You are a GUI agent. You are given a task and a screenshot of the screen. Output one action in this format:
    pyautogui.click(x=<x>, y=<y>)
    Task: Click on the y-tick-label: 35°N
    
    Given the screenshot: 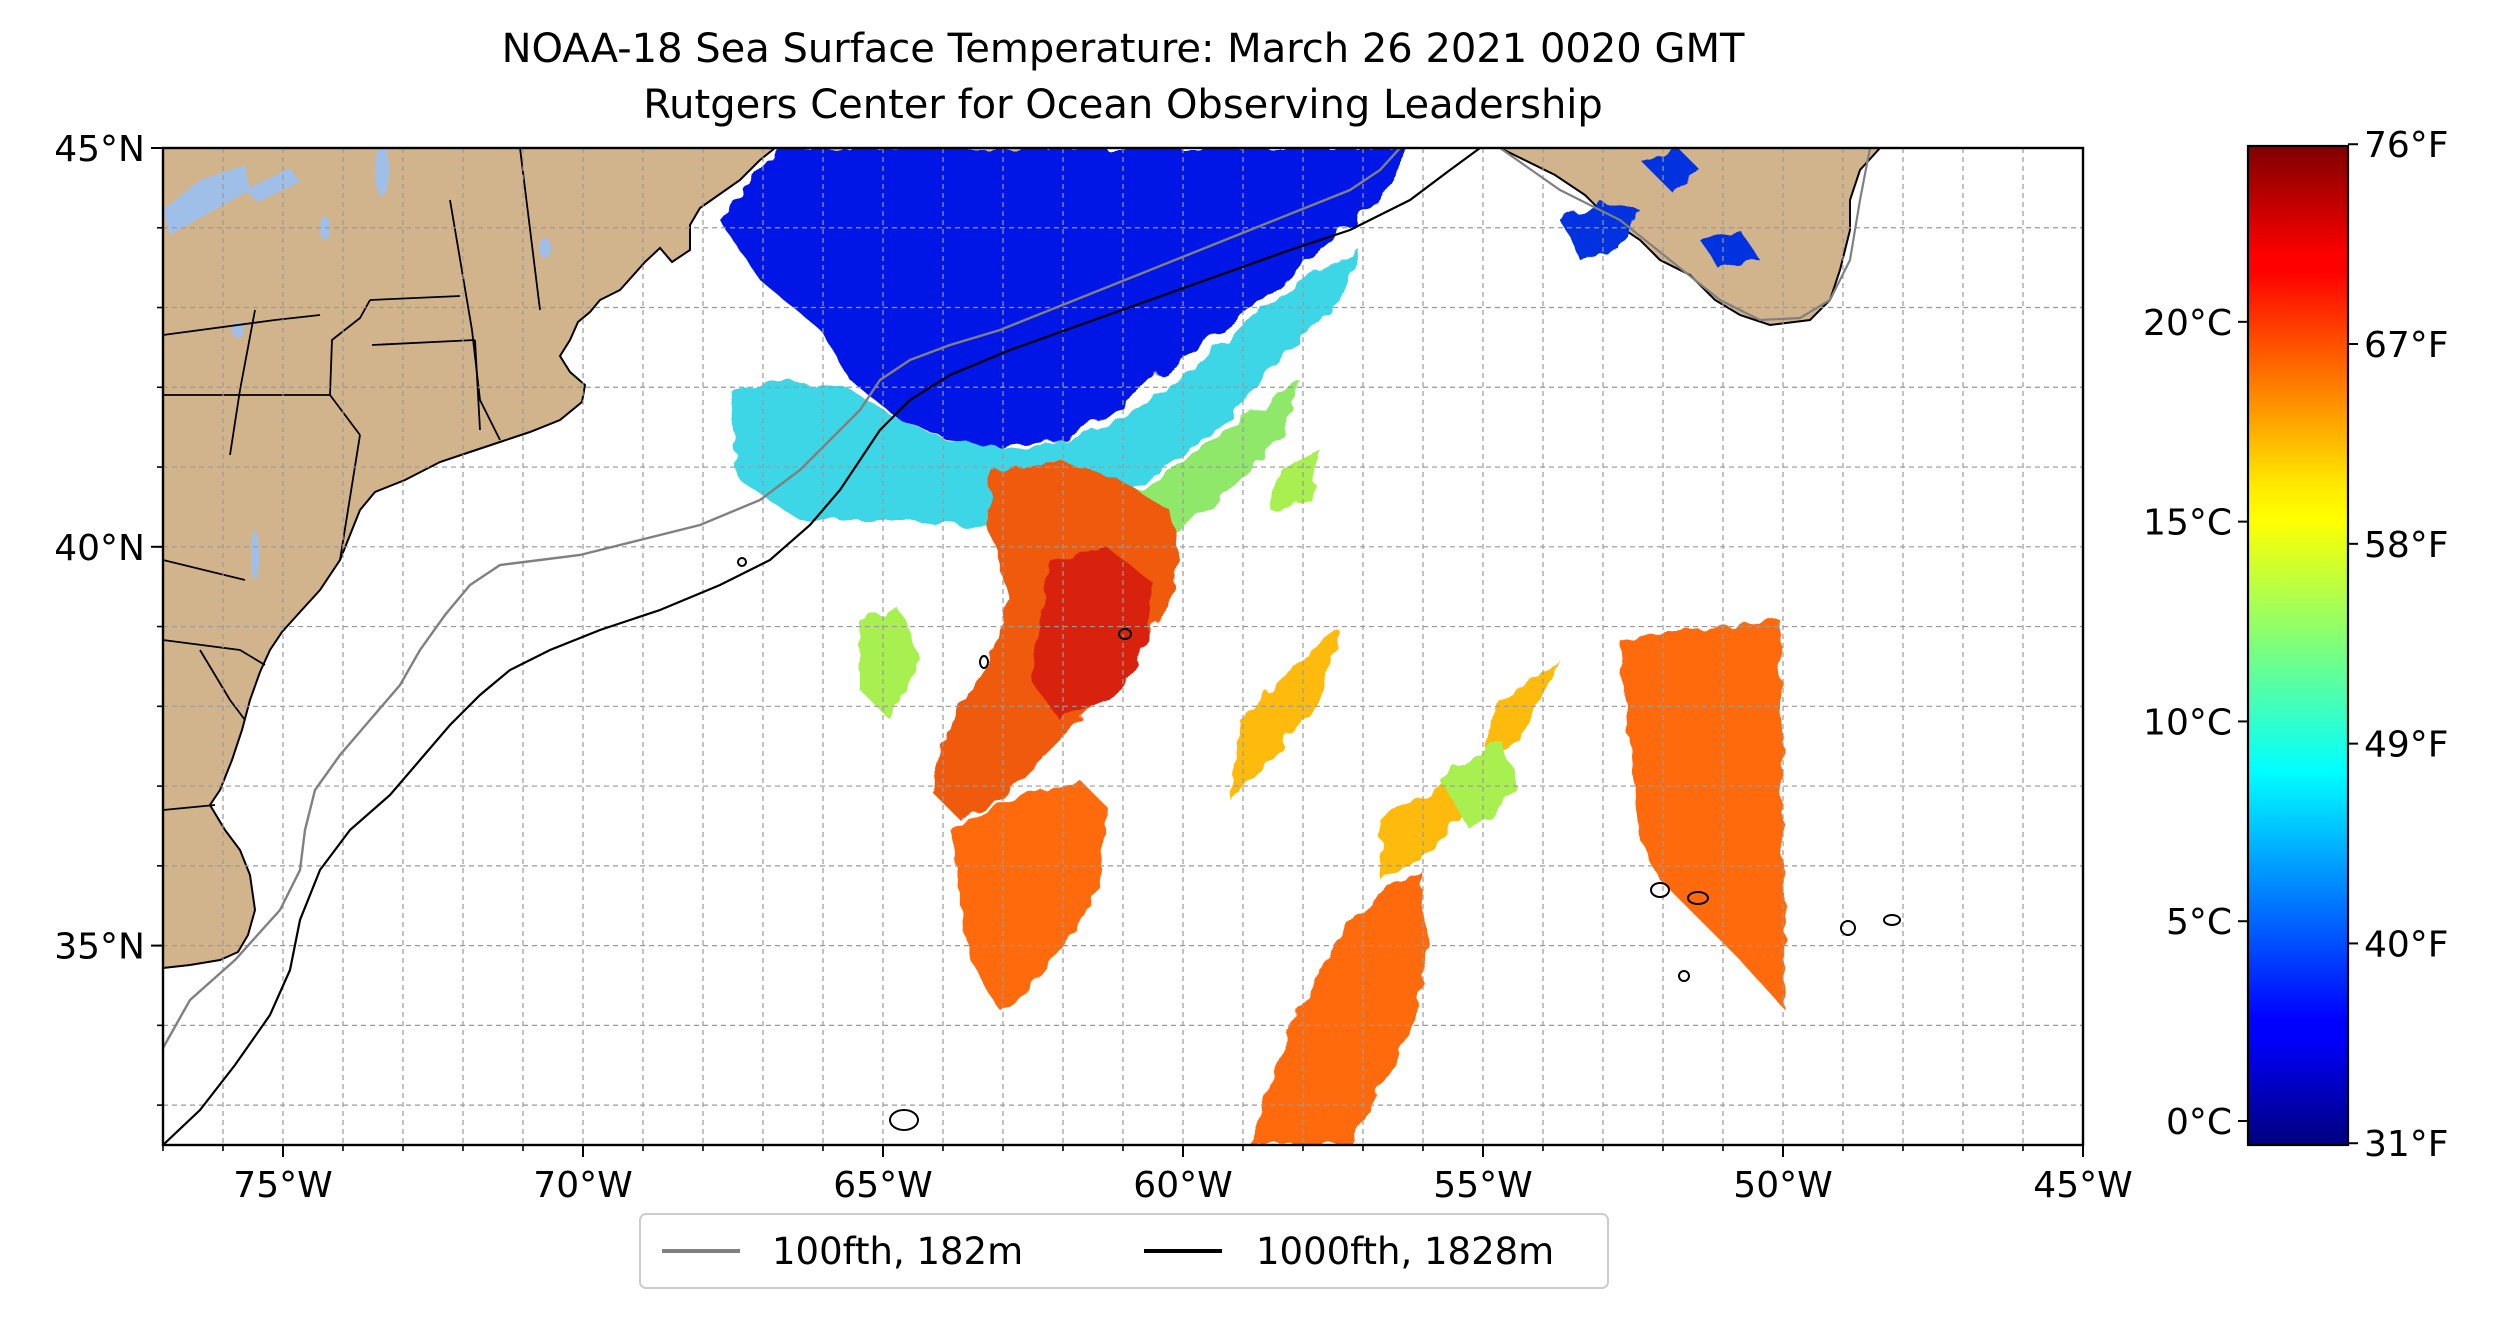 What is the action you would take?
    pyautogui.click(x=99, y=947)
    